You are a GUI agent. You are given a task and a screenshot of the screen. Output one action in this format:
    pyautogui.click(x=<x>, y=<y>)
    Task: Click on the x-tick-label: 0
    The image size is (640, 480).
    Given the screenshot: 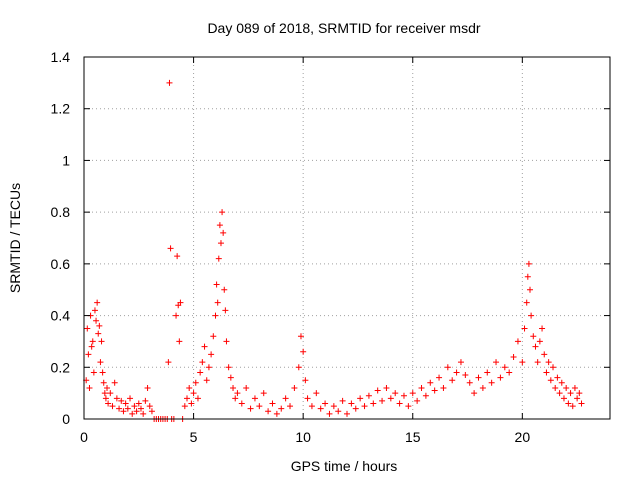 What is the action you would take?
    pyautogui.click(x=84, y=437)
    